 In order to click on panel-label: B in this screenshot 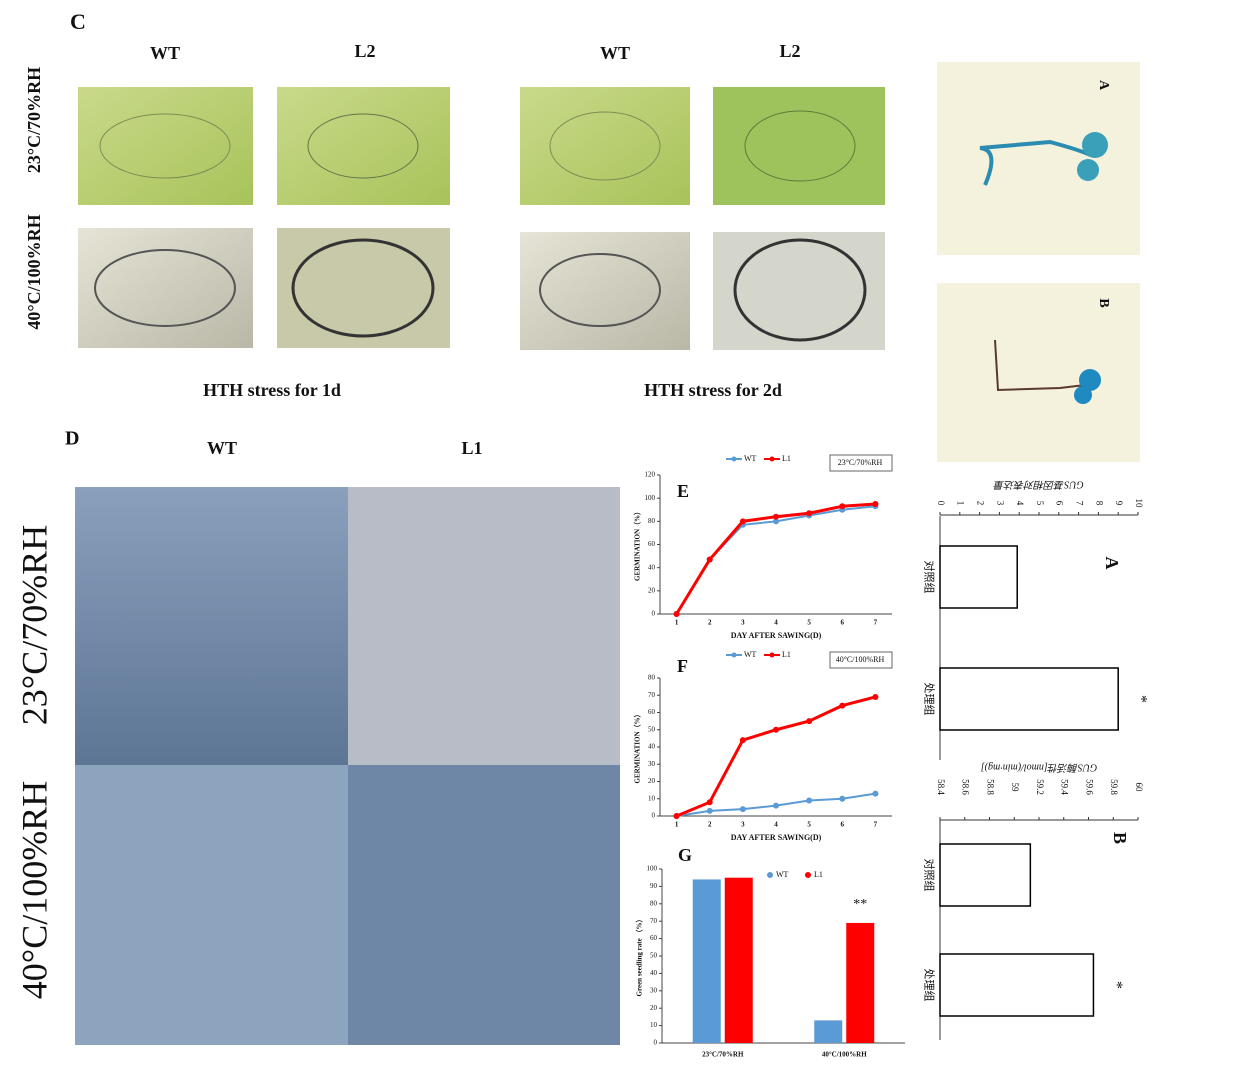, I will do `click(1120, 838)`.